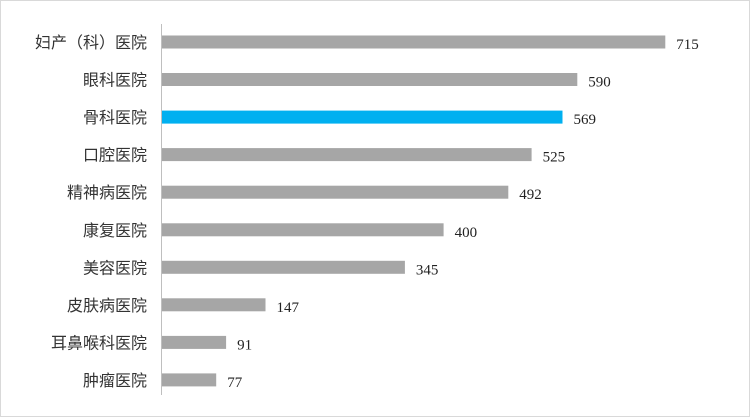 The image size is (752, 419). I want to click on value-label: 147, so click(288, 308).